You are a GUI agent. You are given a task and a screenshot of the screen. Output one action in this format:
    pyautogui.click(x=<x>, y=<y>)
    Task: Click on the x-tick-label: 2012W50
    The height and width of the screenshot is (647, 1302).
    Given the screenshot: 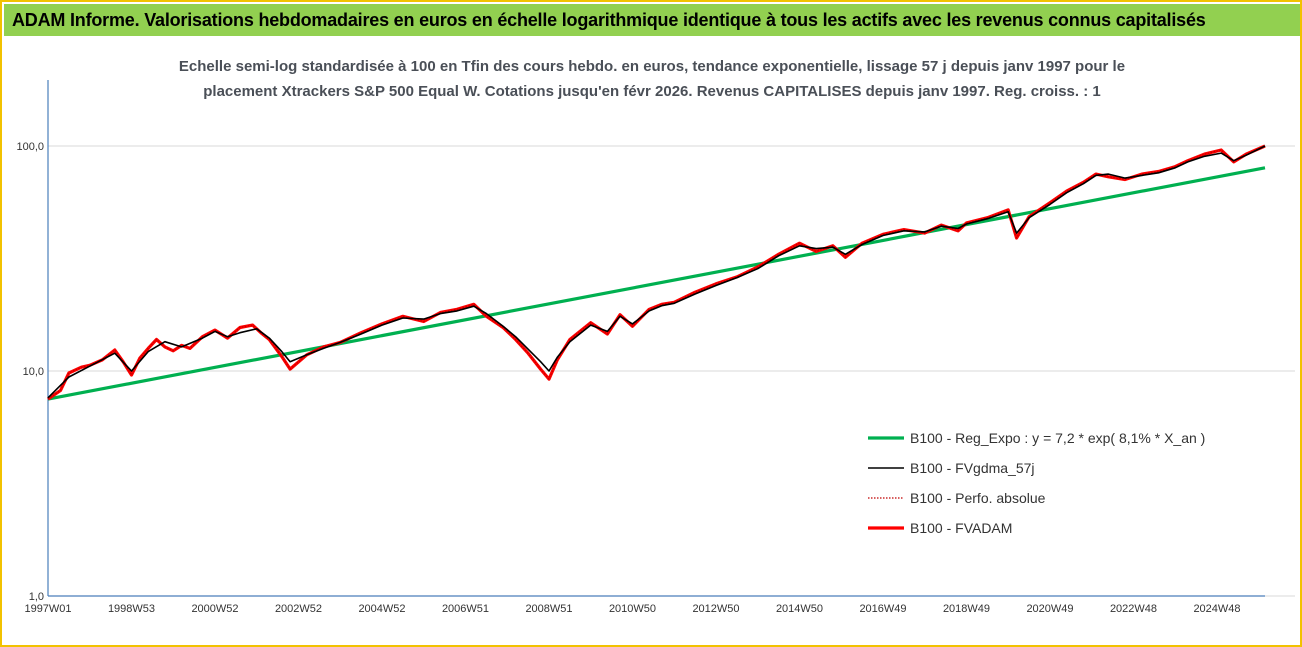 What is the action you would take?
    pyautogui.click(x=715, y=609)
    